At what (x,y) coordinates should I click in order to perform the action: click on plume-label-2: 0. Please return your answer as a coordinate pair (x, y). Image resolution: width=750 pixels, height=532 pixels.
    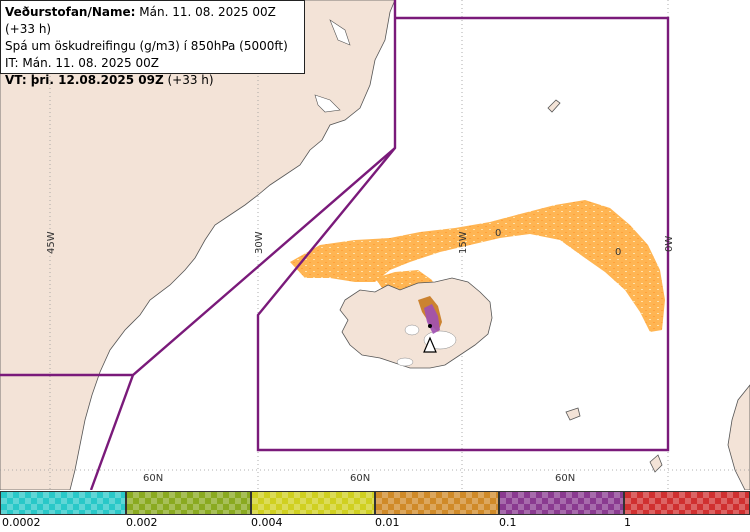
    Looking at the image, I should click on (618, 252).